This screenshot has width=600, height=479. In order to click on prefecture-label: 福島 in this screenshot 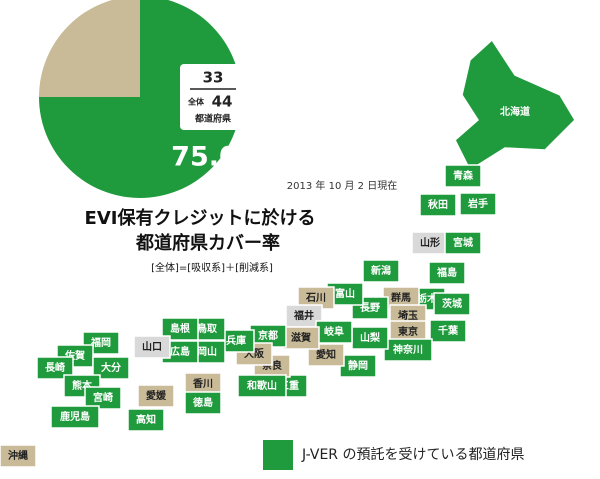, I will do `click(446, 272)`.